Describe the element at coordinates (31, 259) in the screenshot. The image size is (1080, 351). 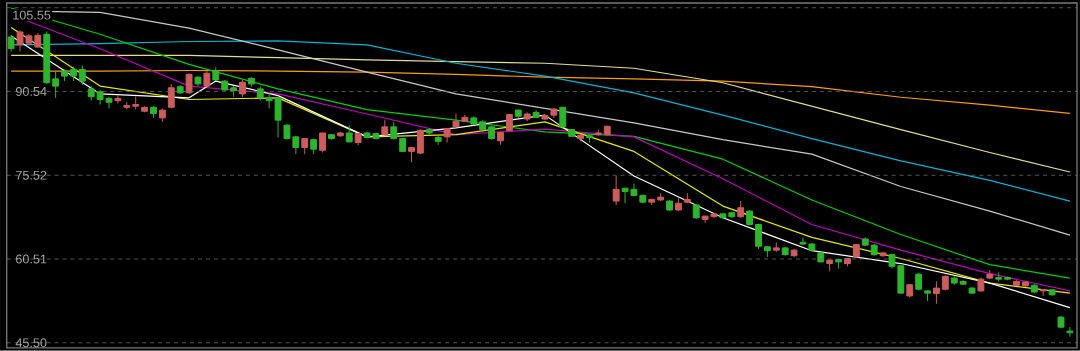
I see `y-tick-label: 60.51` at that location.